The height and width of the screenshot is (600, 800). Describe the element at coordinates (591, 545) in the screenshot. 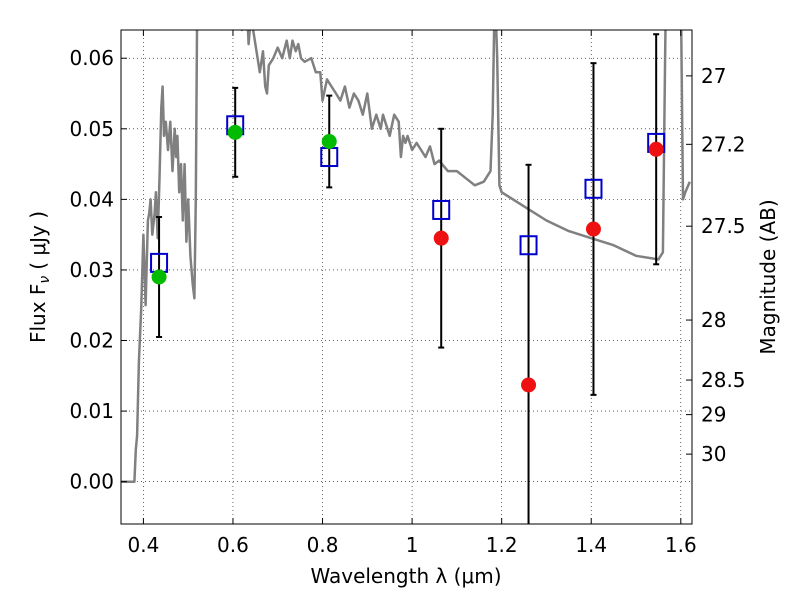

I see `x-tick-label: 1.4` at that location.